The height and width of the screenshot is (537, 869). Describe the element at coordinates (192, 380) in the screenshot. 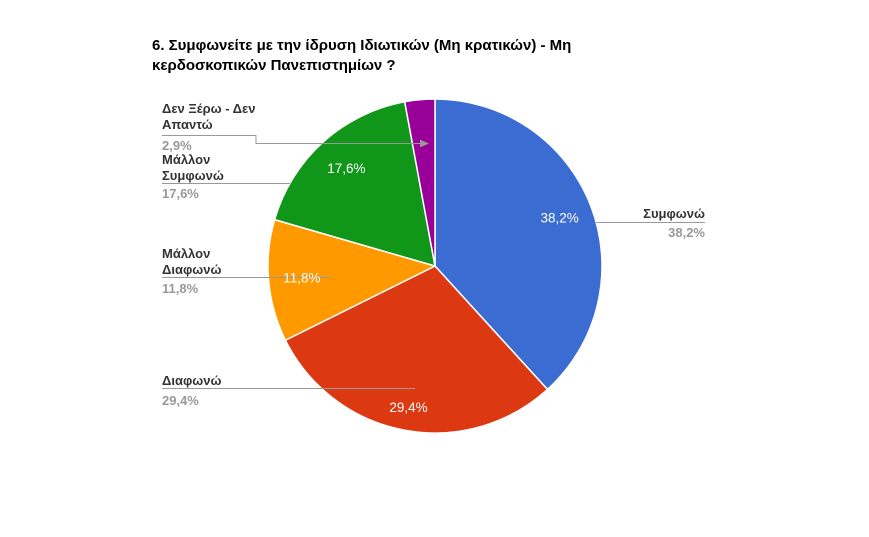

I see `slice-label: Διαφωνώ` at that location.